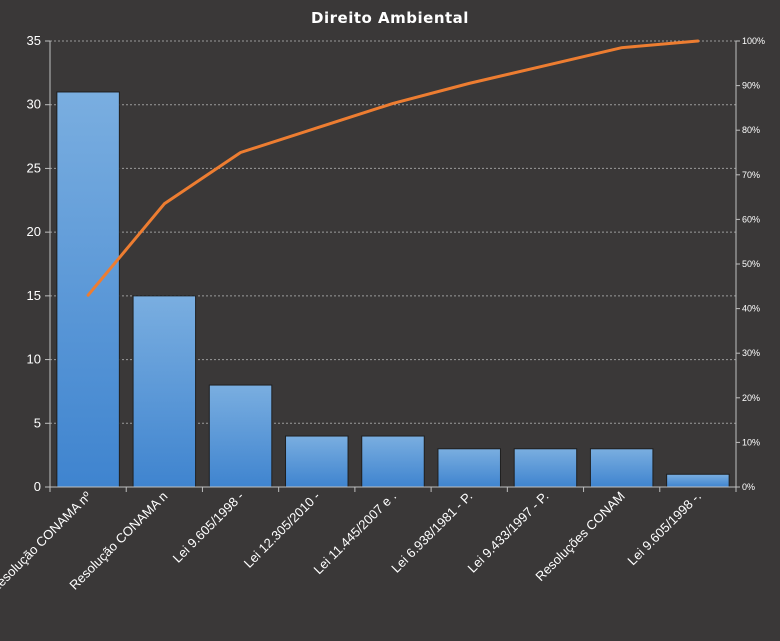  Describe the element at coordinates (34, 359) in the screenshot. I see `y-tick-label: 10` at that location.